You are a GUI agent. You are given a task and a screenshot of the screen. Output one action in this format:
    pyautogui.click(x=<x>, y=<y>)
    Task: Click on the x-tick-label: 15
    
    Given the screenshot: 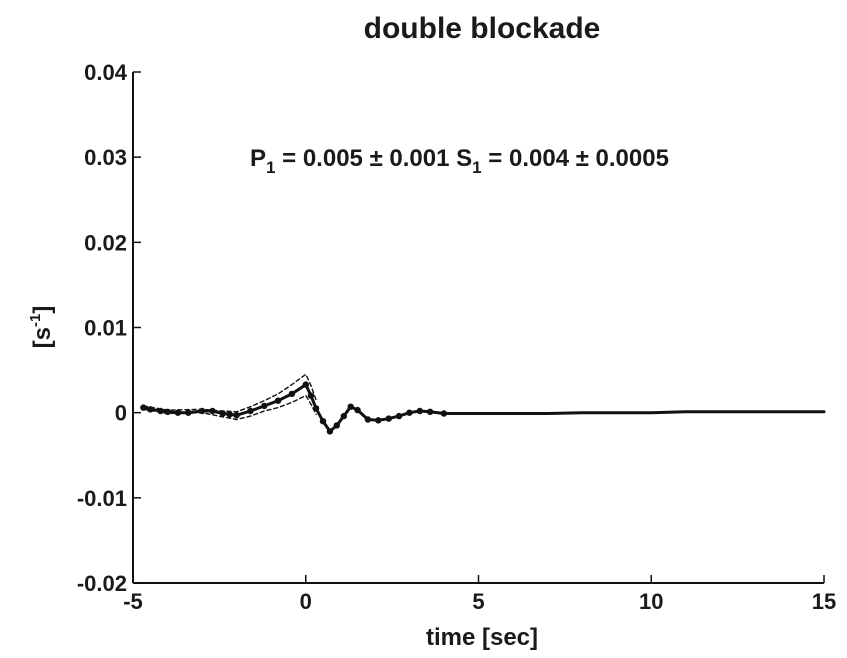 What is the action you would take?
    pyautogui.click(x=824, y=601)
    